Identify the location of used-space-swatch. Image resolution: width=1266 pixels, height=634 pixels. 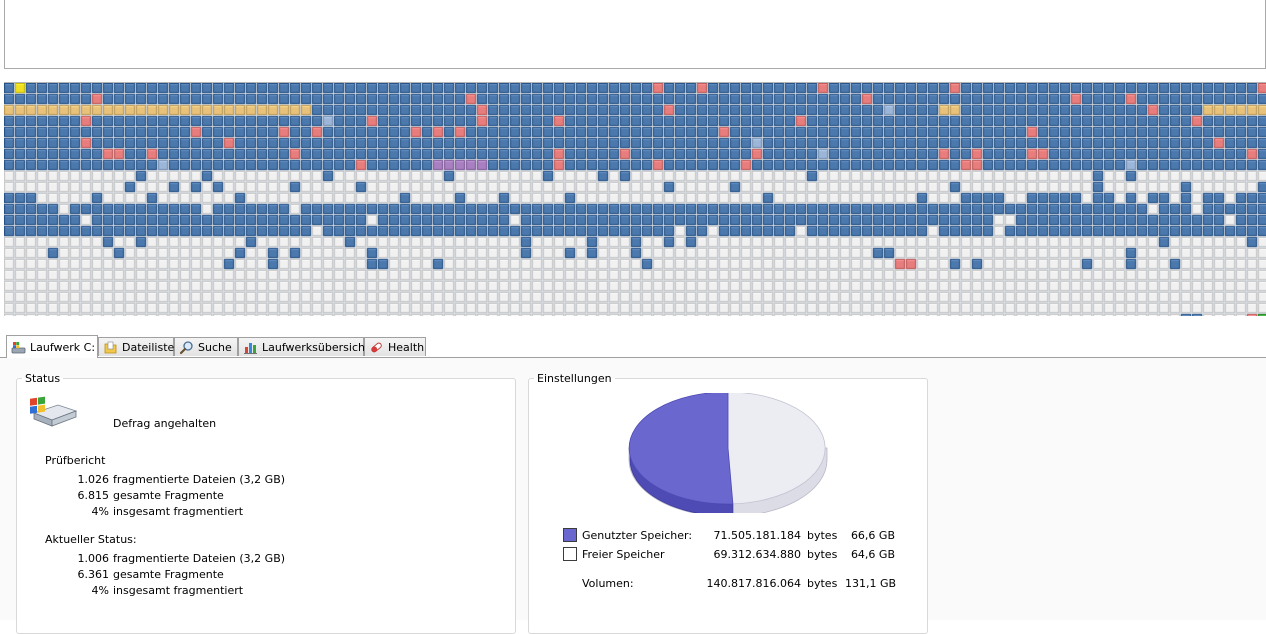
(570, 535).